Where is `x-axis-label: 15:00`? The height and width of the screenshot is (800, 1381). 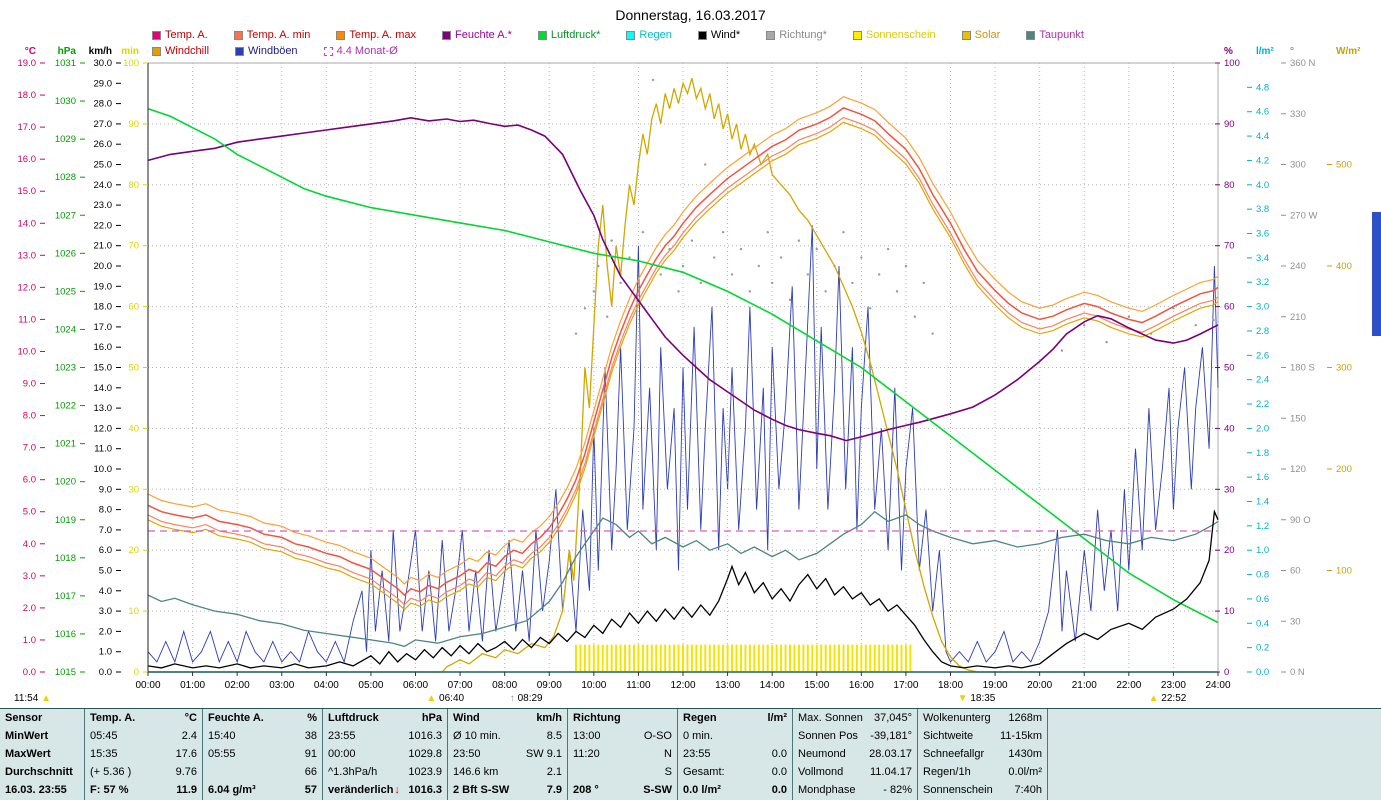 x-axis-label: 15:00 is located at coordinates (816, 685).